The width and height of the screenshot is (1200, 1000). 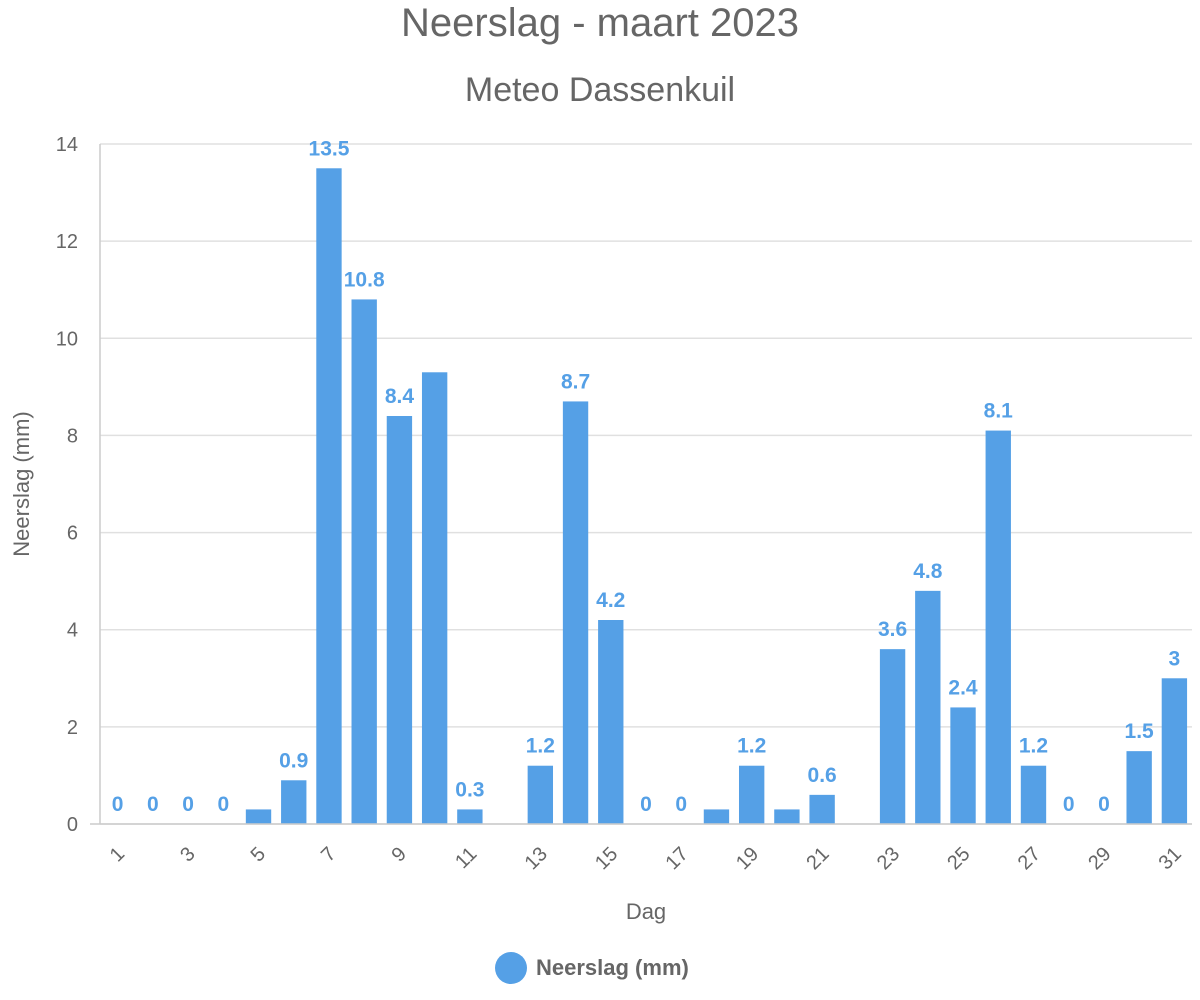 I want to click on data-label-day-26: 8.1, so click(x=999, y=411).